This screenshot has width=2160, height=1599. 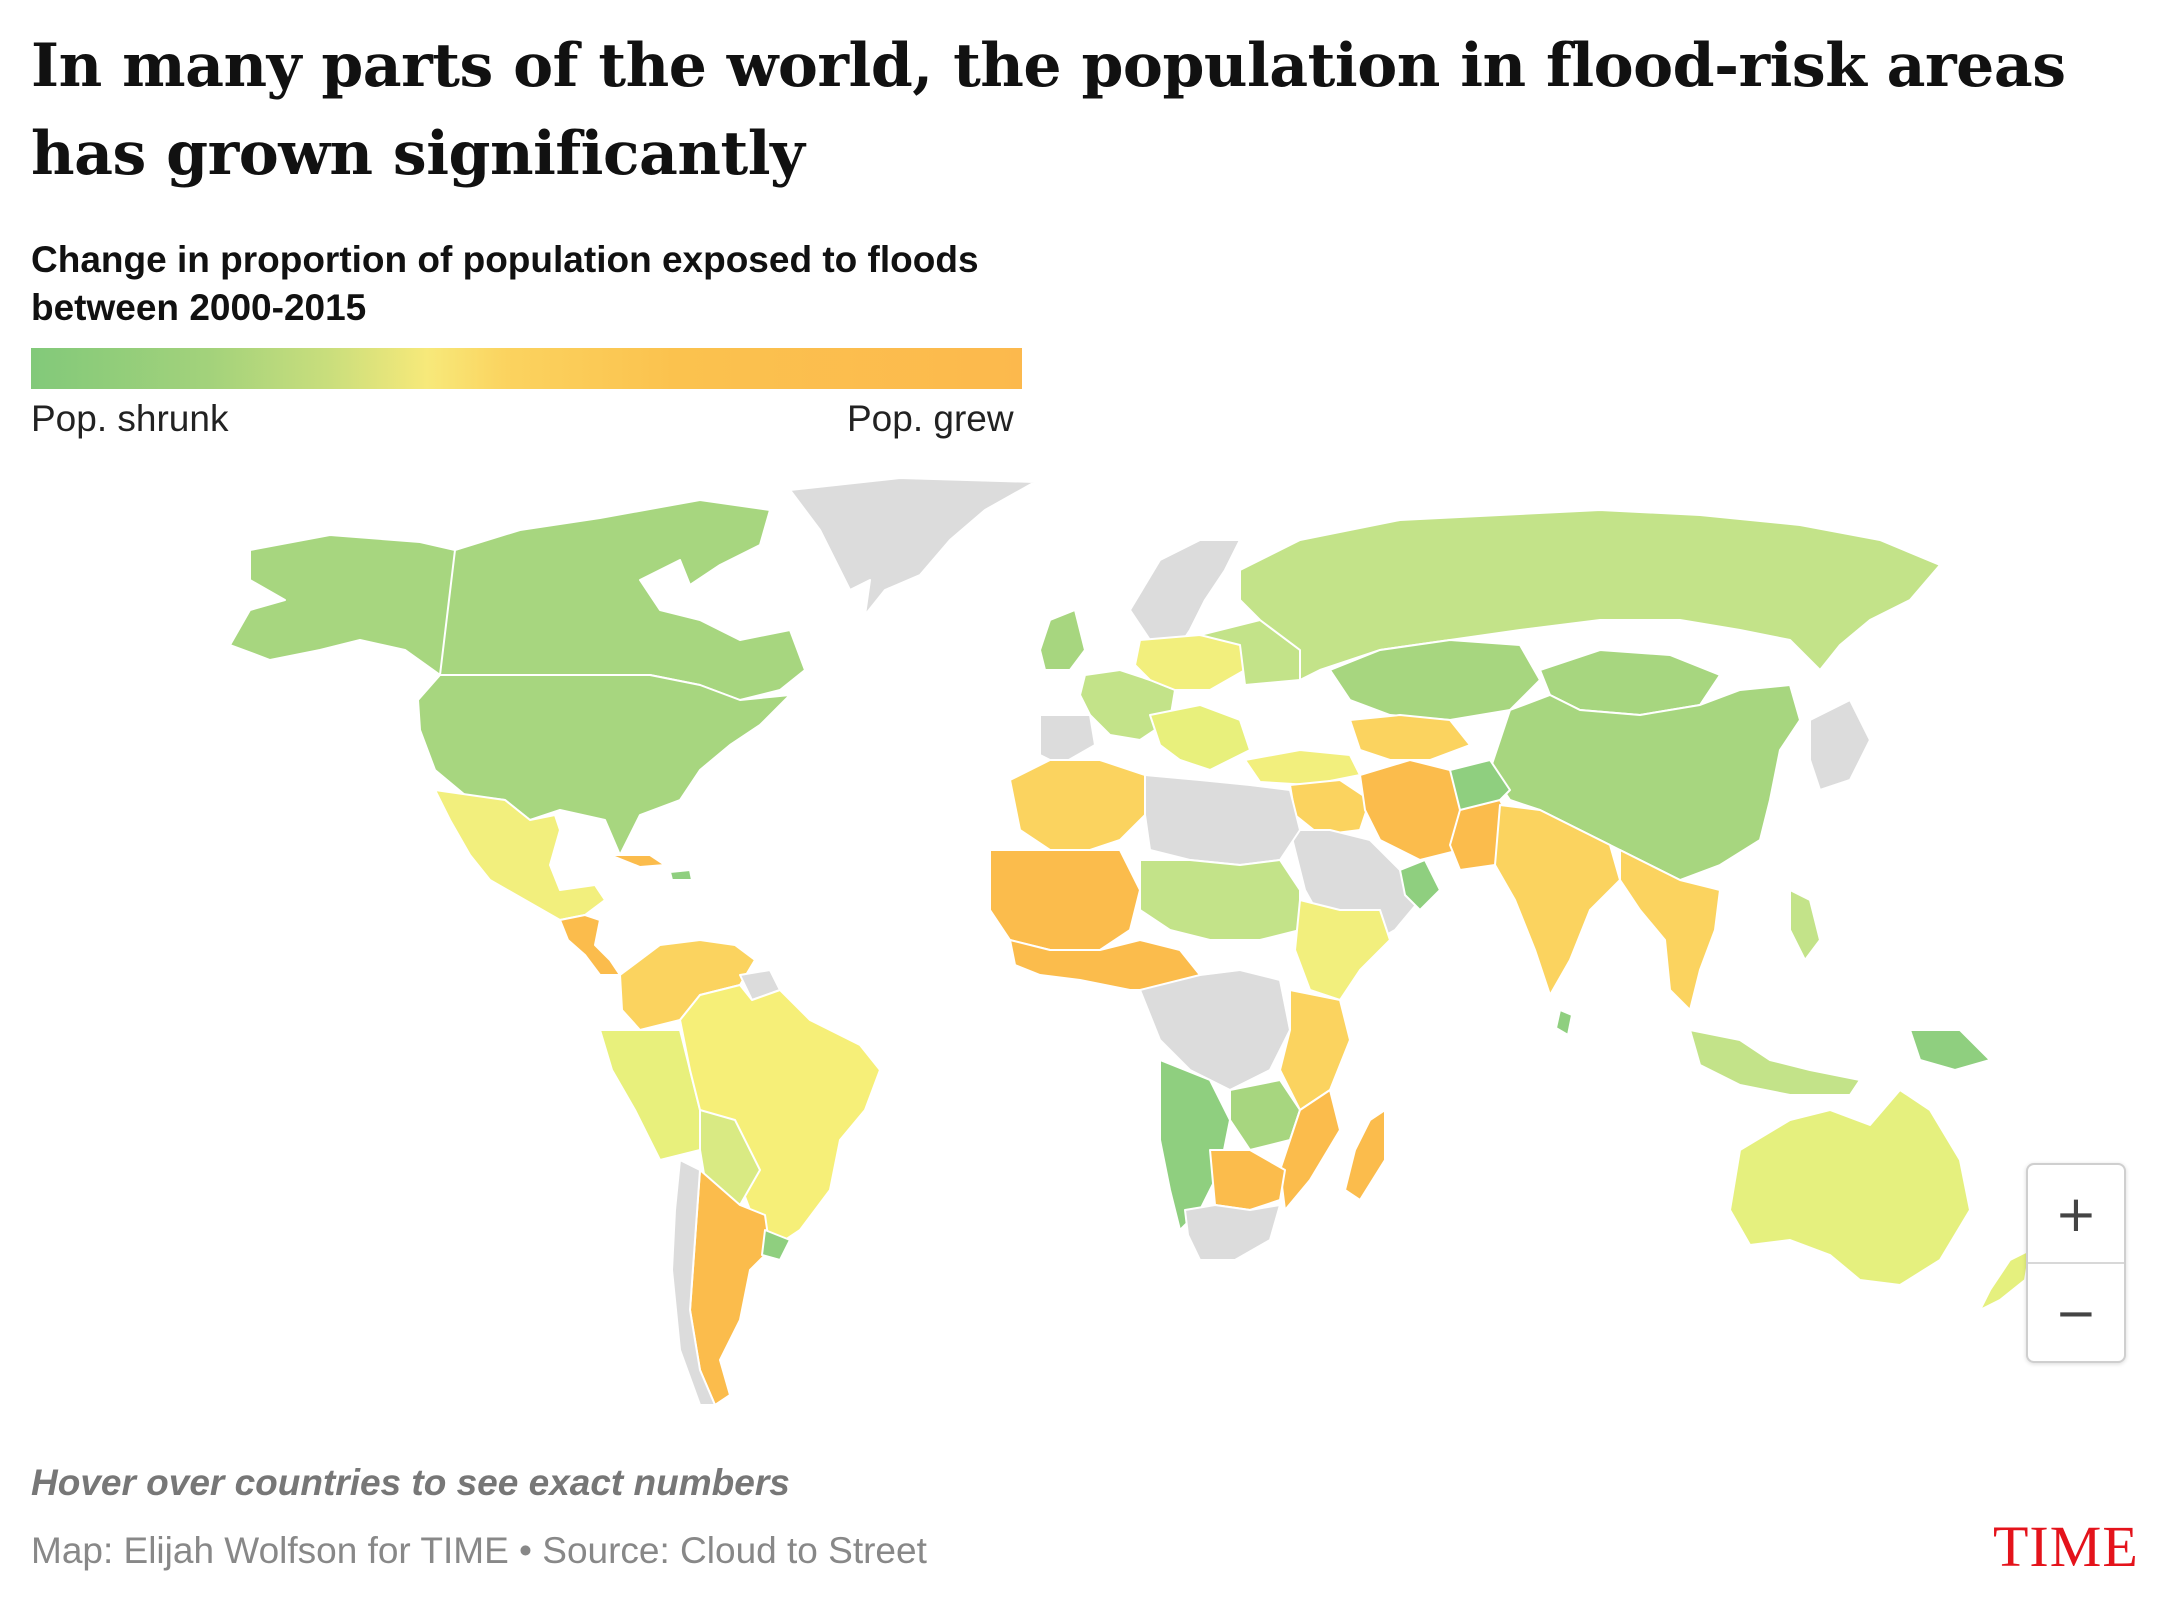 I want to click on zoom-in-button: +, so click(x=2076, y=1213).